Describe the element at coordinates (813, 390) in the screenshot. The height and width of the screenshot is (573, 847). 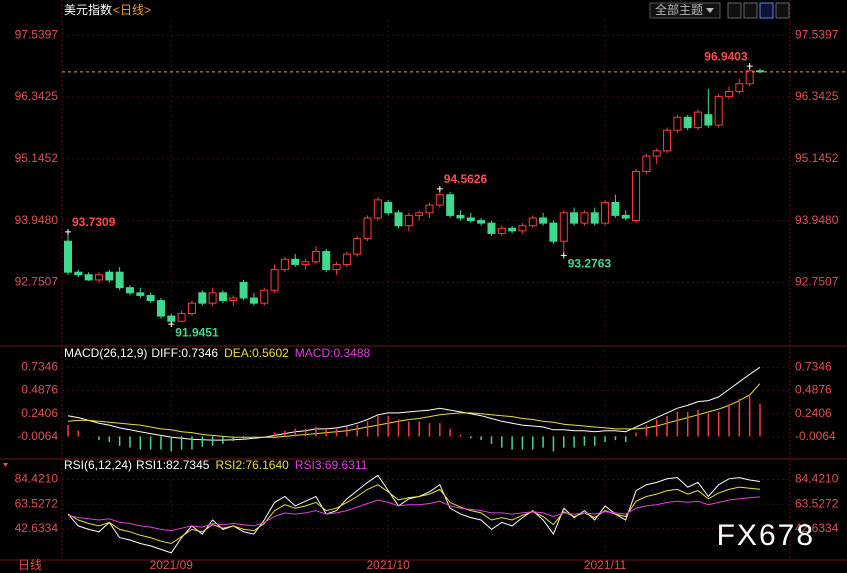
I see `y-tick-label-right: 0.4876` at that location.